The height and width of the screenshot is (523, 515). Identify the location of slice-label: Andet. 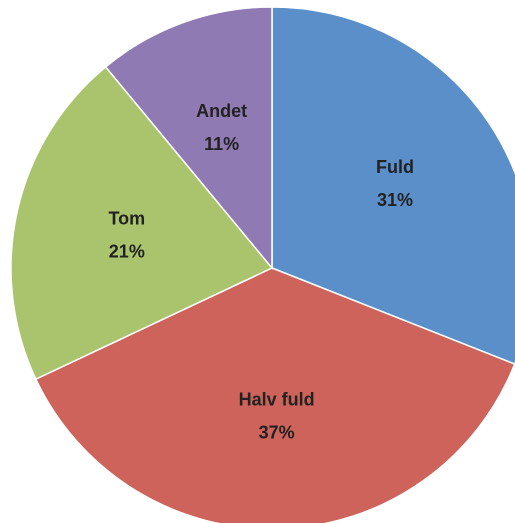
(221, 111).